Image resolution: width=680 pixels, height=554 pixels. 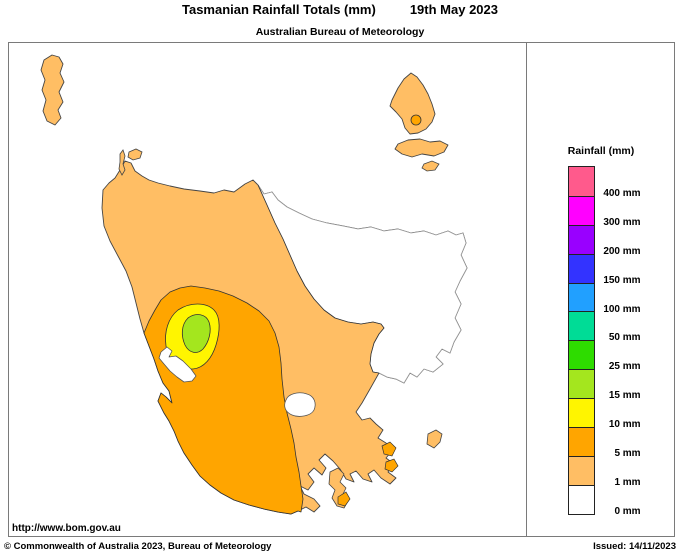 What do you see at coordinates (581, 268) in the screenshot?
I see `legend-swatch-150mm` at bounding box center [581, 268].